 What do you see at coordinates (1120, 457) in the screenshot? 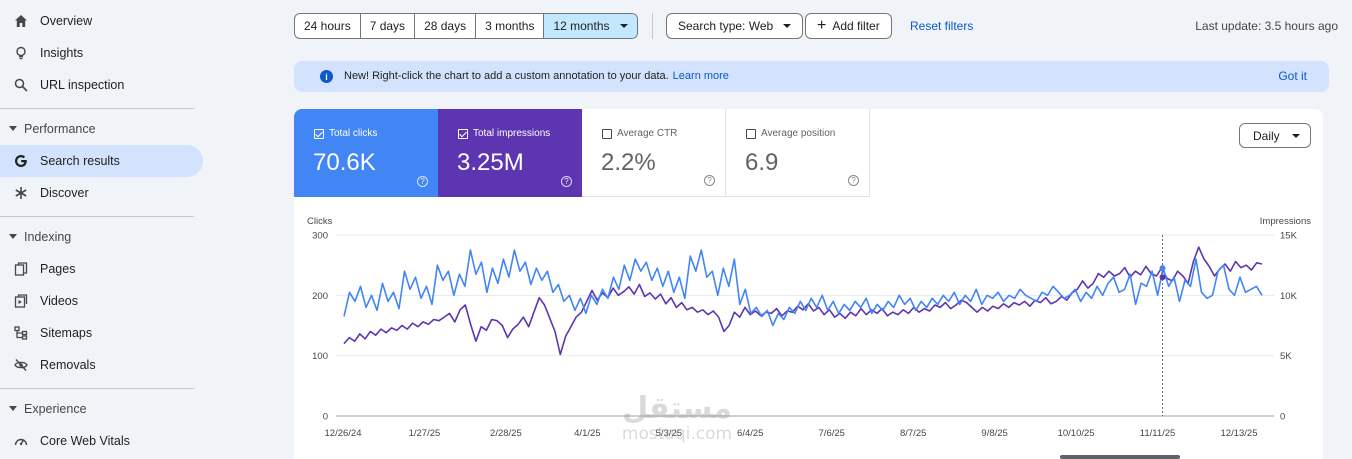
I see `scrollbar` at bounding box center [1120, 457].